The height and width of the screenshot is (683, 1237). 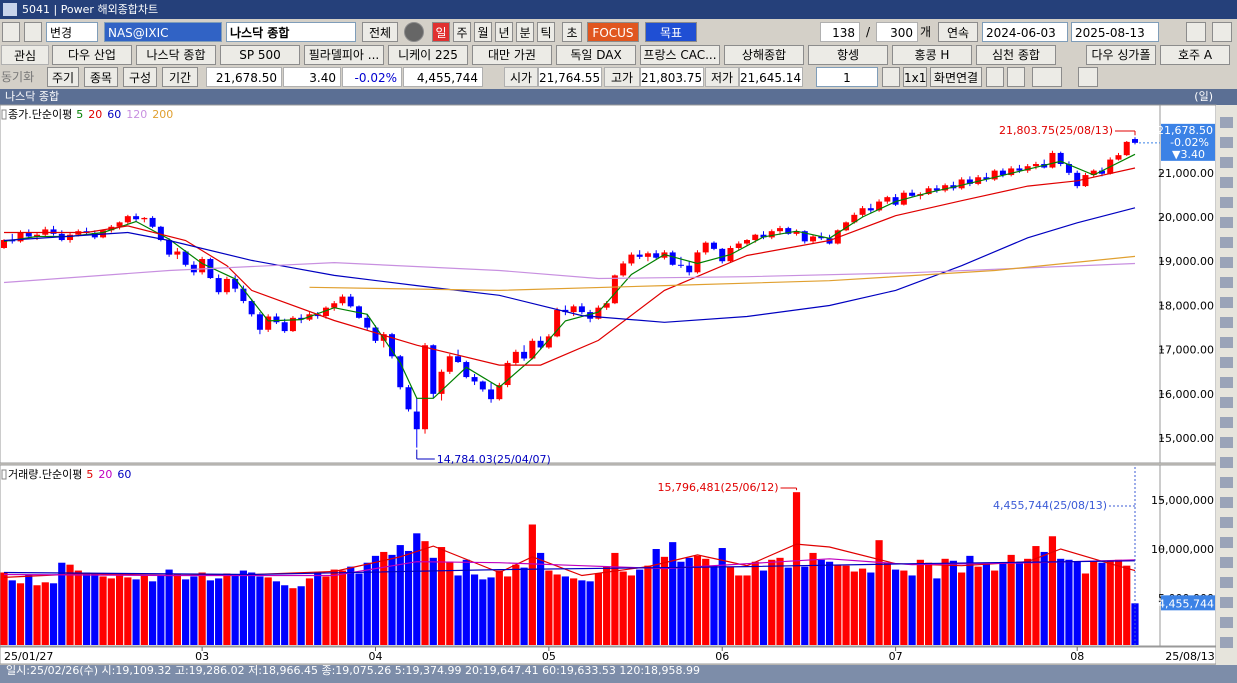 I want to click on sync-label: 동기화, so click(x=18, y=77).